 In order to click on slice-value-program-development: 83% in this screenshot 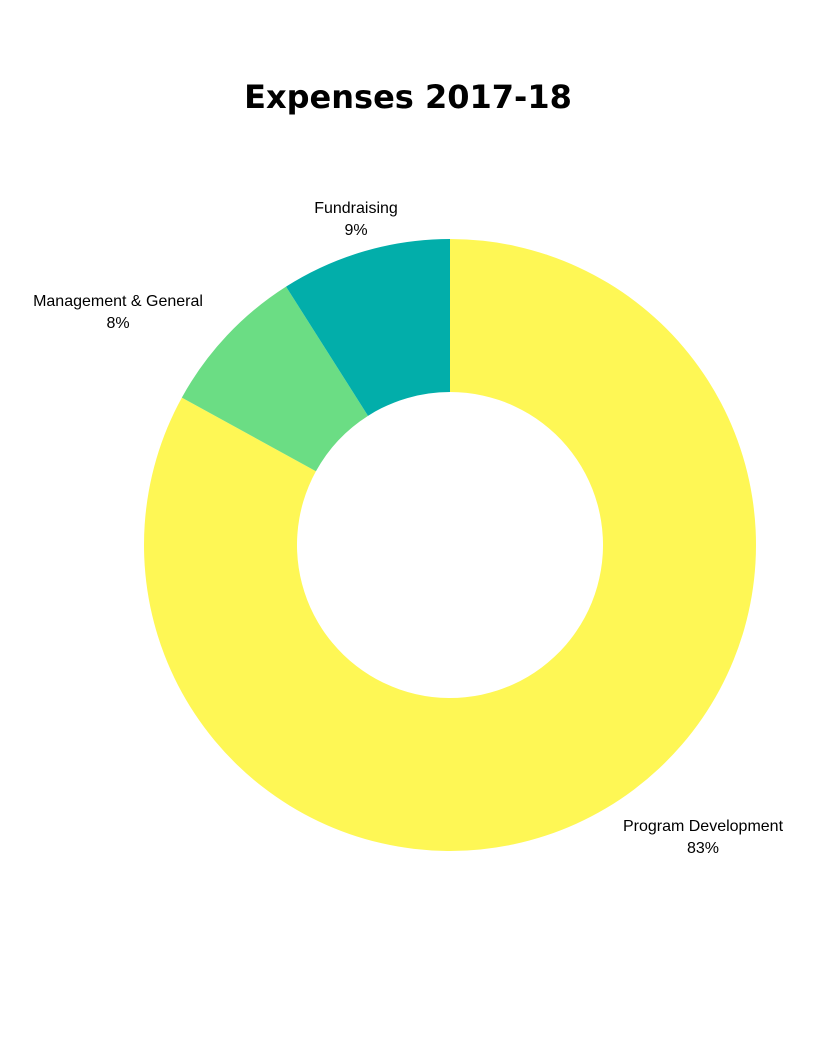, I will do `click(703, 848)`.